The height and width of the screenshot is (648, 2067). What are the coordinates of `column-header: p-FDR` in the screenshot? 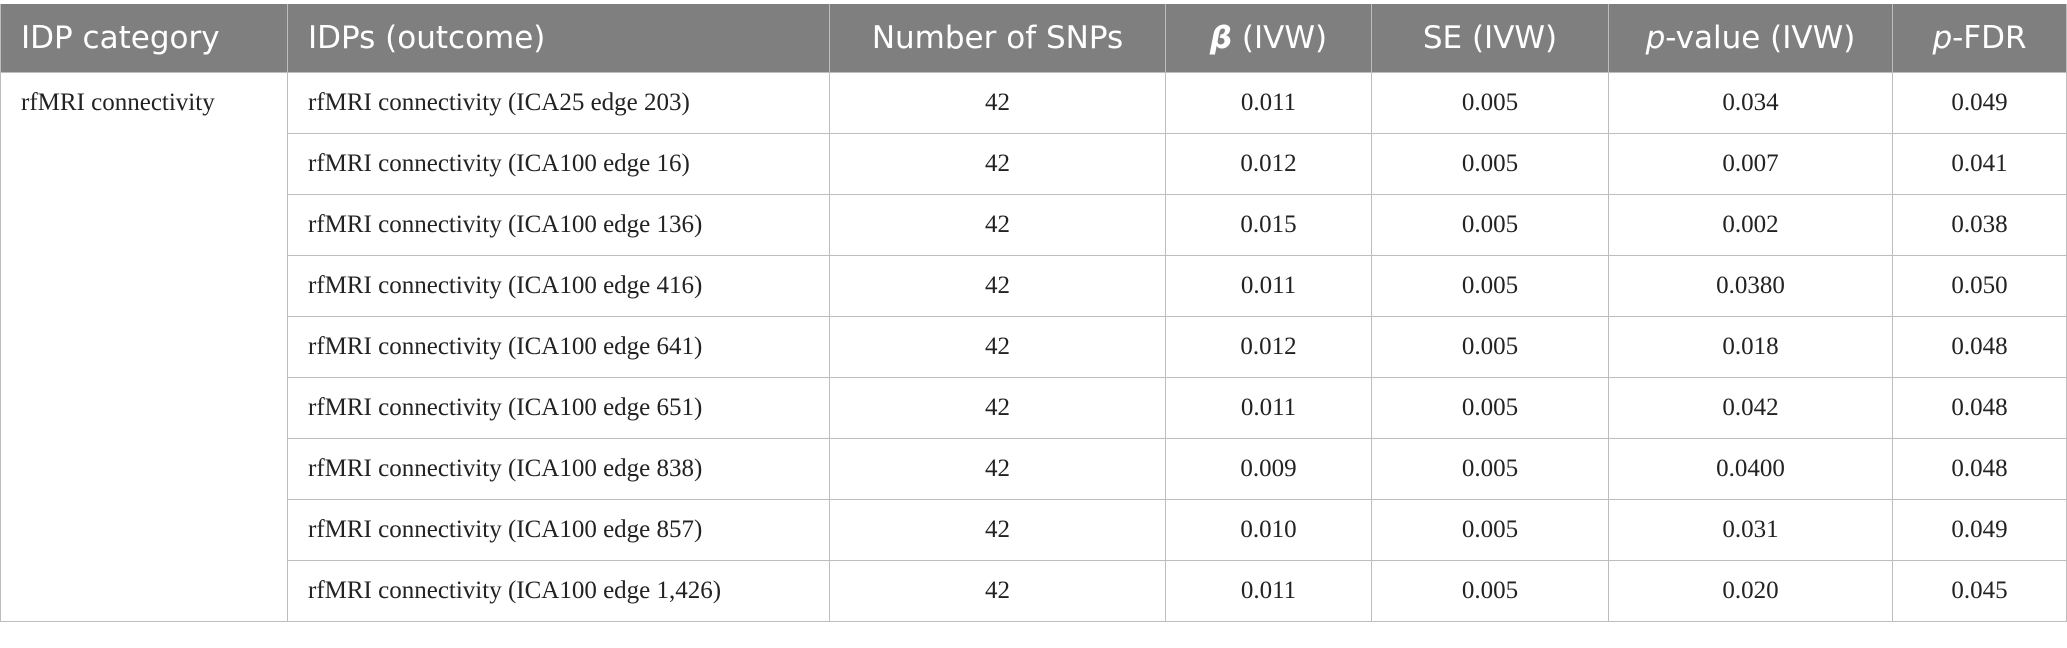 It's located at (1979, 38).